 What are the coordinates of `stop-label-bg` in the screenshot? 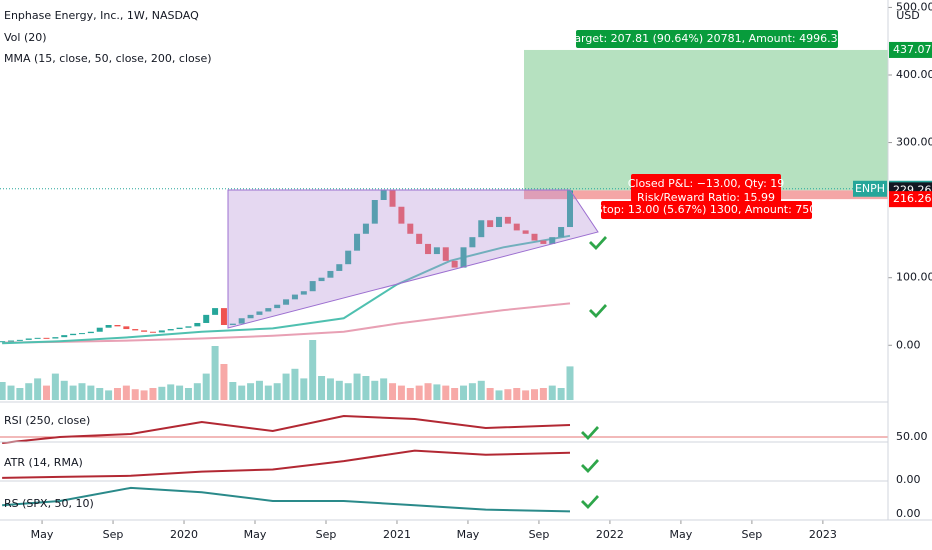 It's located at (706, 210).